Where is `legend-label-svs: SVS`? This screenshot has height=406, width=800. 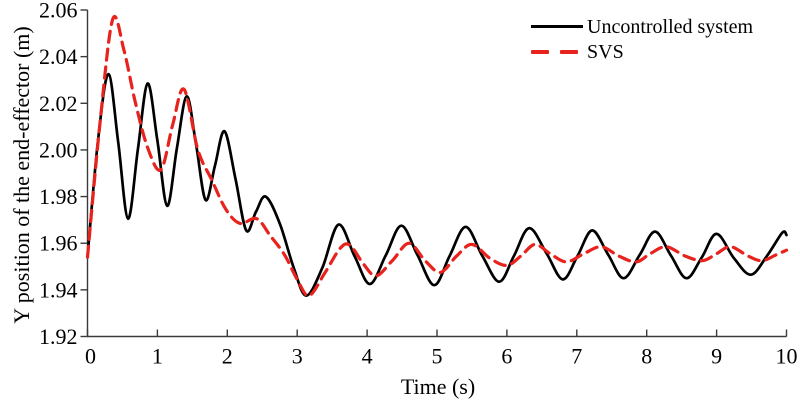
legend-label-svs: SVS is located at coordinates (605, 51).